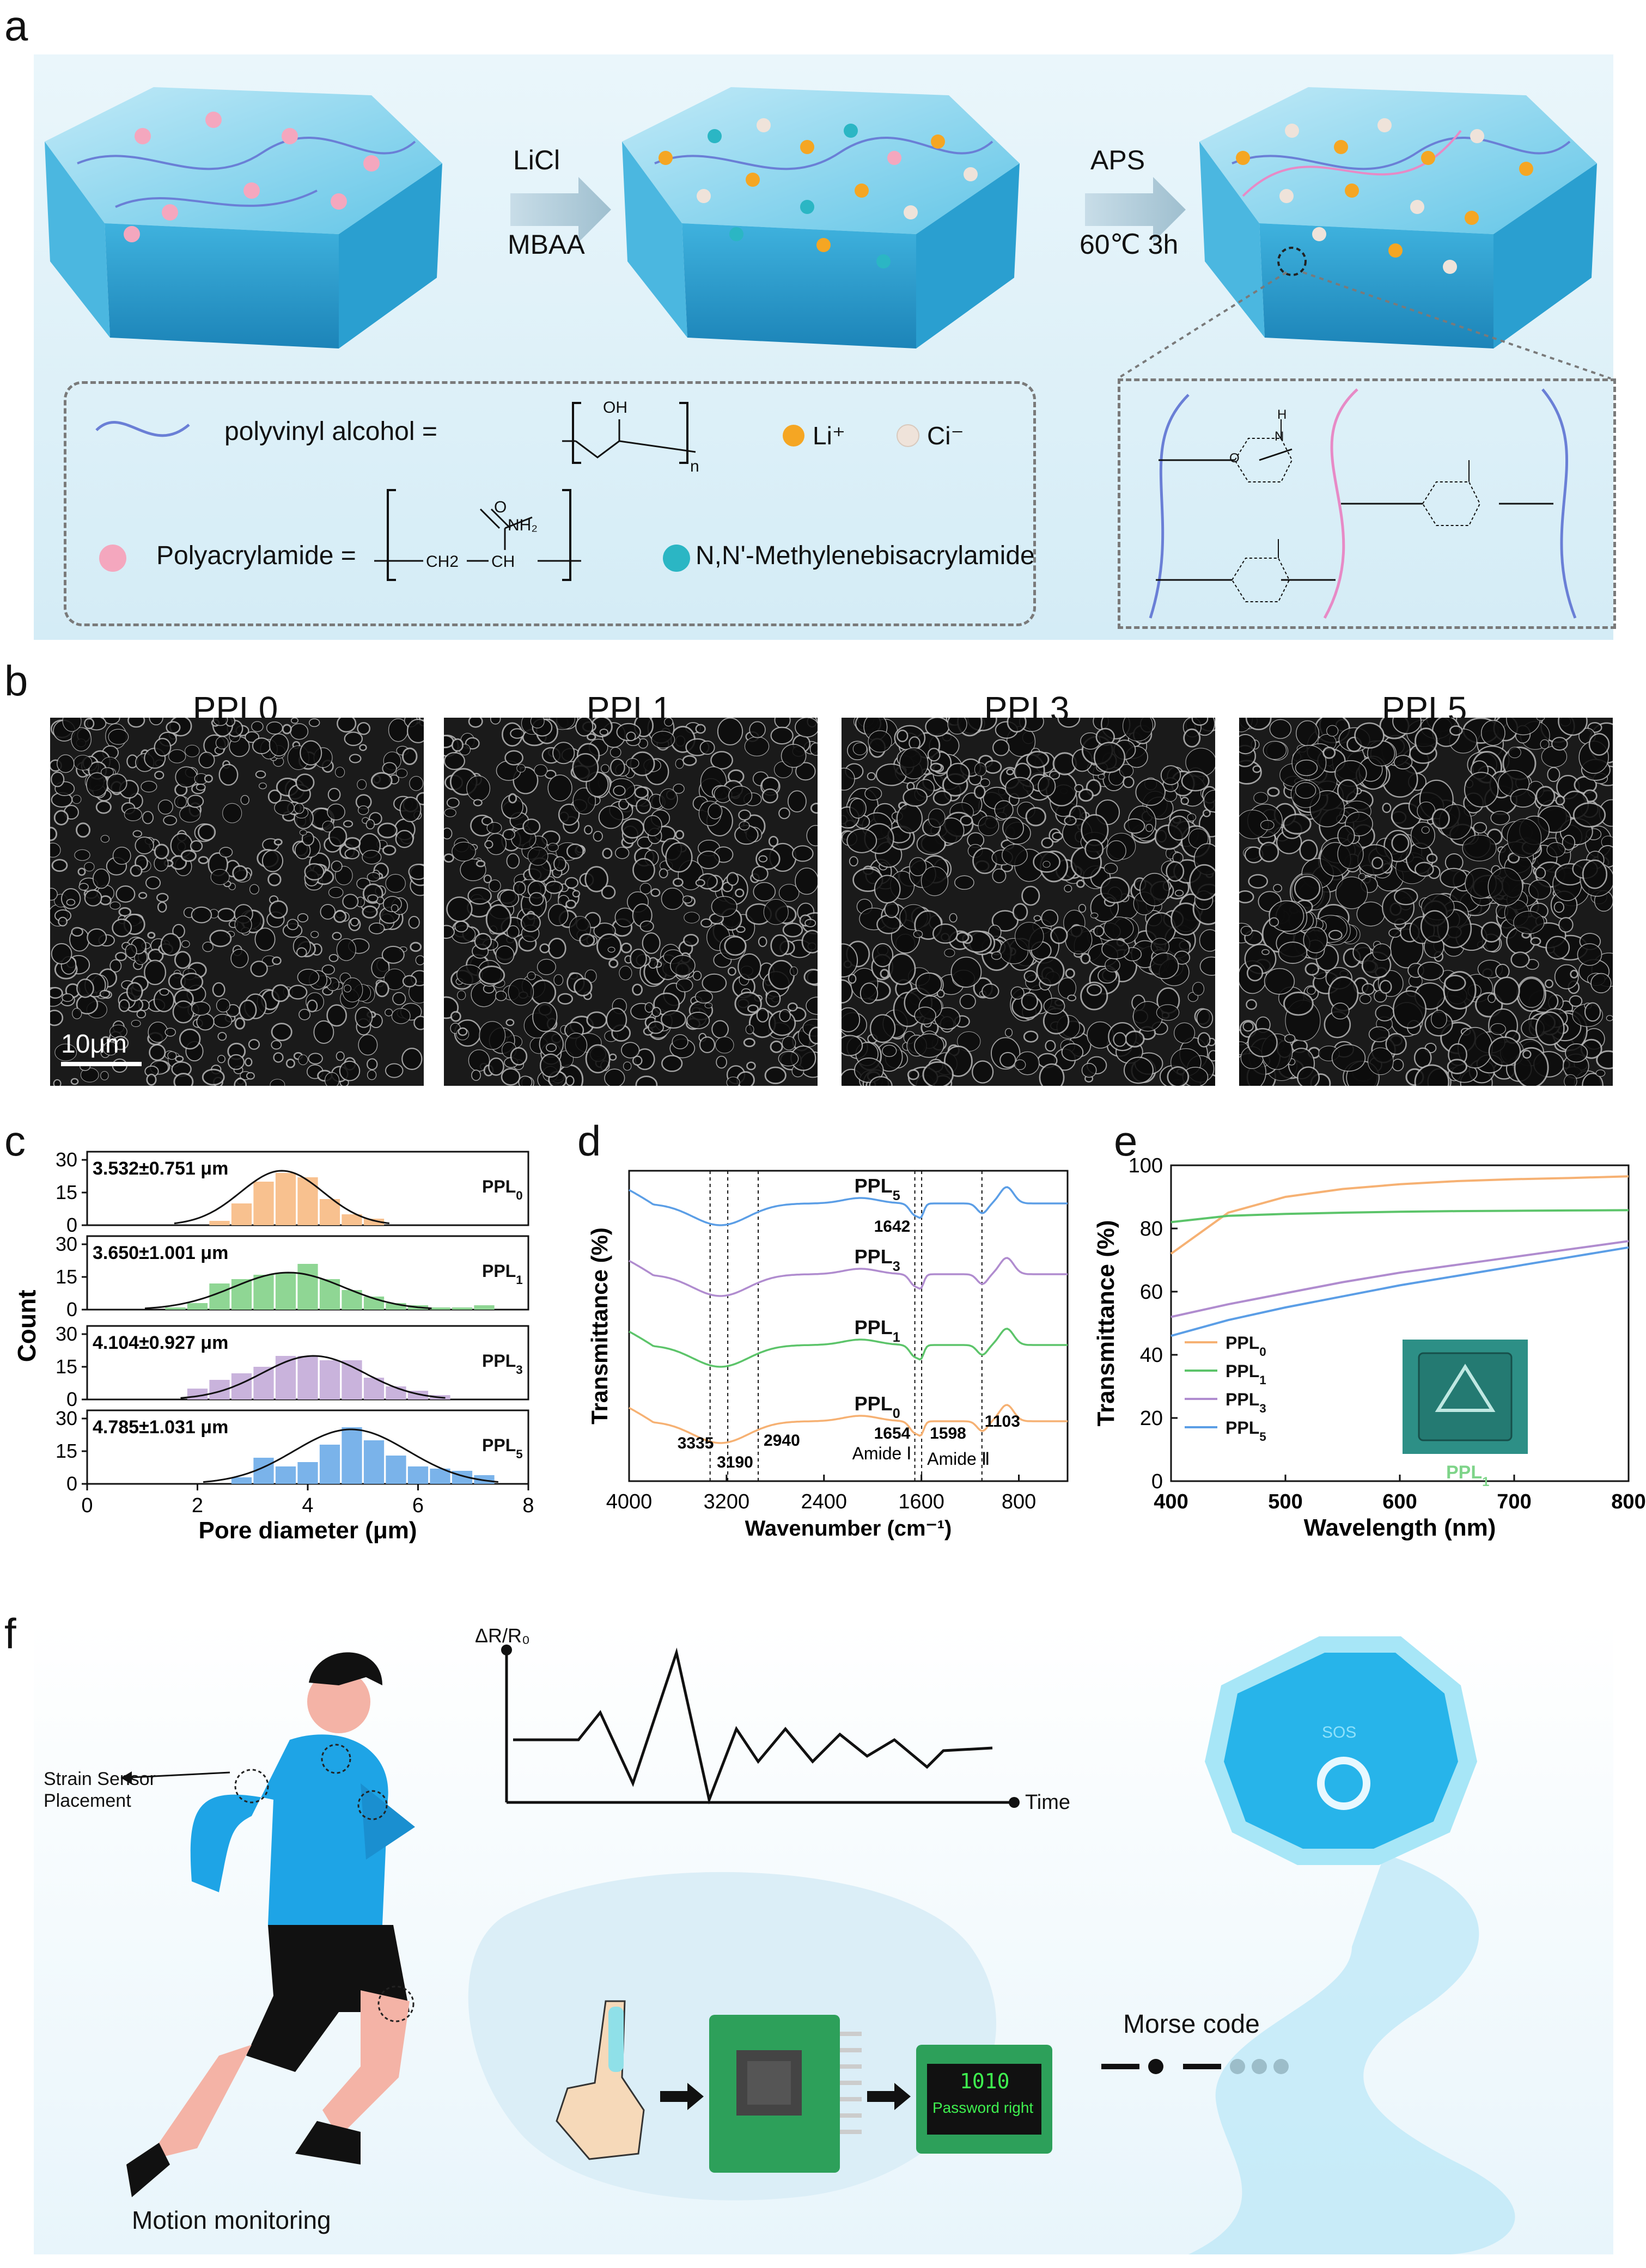 The height and width of the screenshot is (2268, 1646). Describe the element at coordinates (160, 1427) in the screenshot. I see `stat-label: 4.785±1.031 μm` at that location.